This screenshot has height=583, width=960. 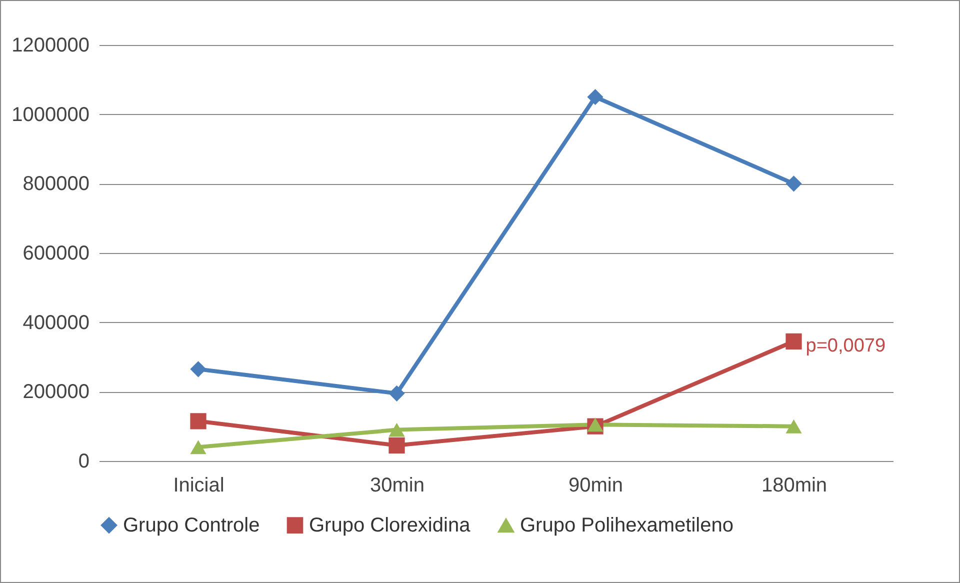 I want to click on y-tick-label: 0, so click(x=84, y=461).